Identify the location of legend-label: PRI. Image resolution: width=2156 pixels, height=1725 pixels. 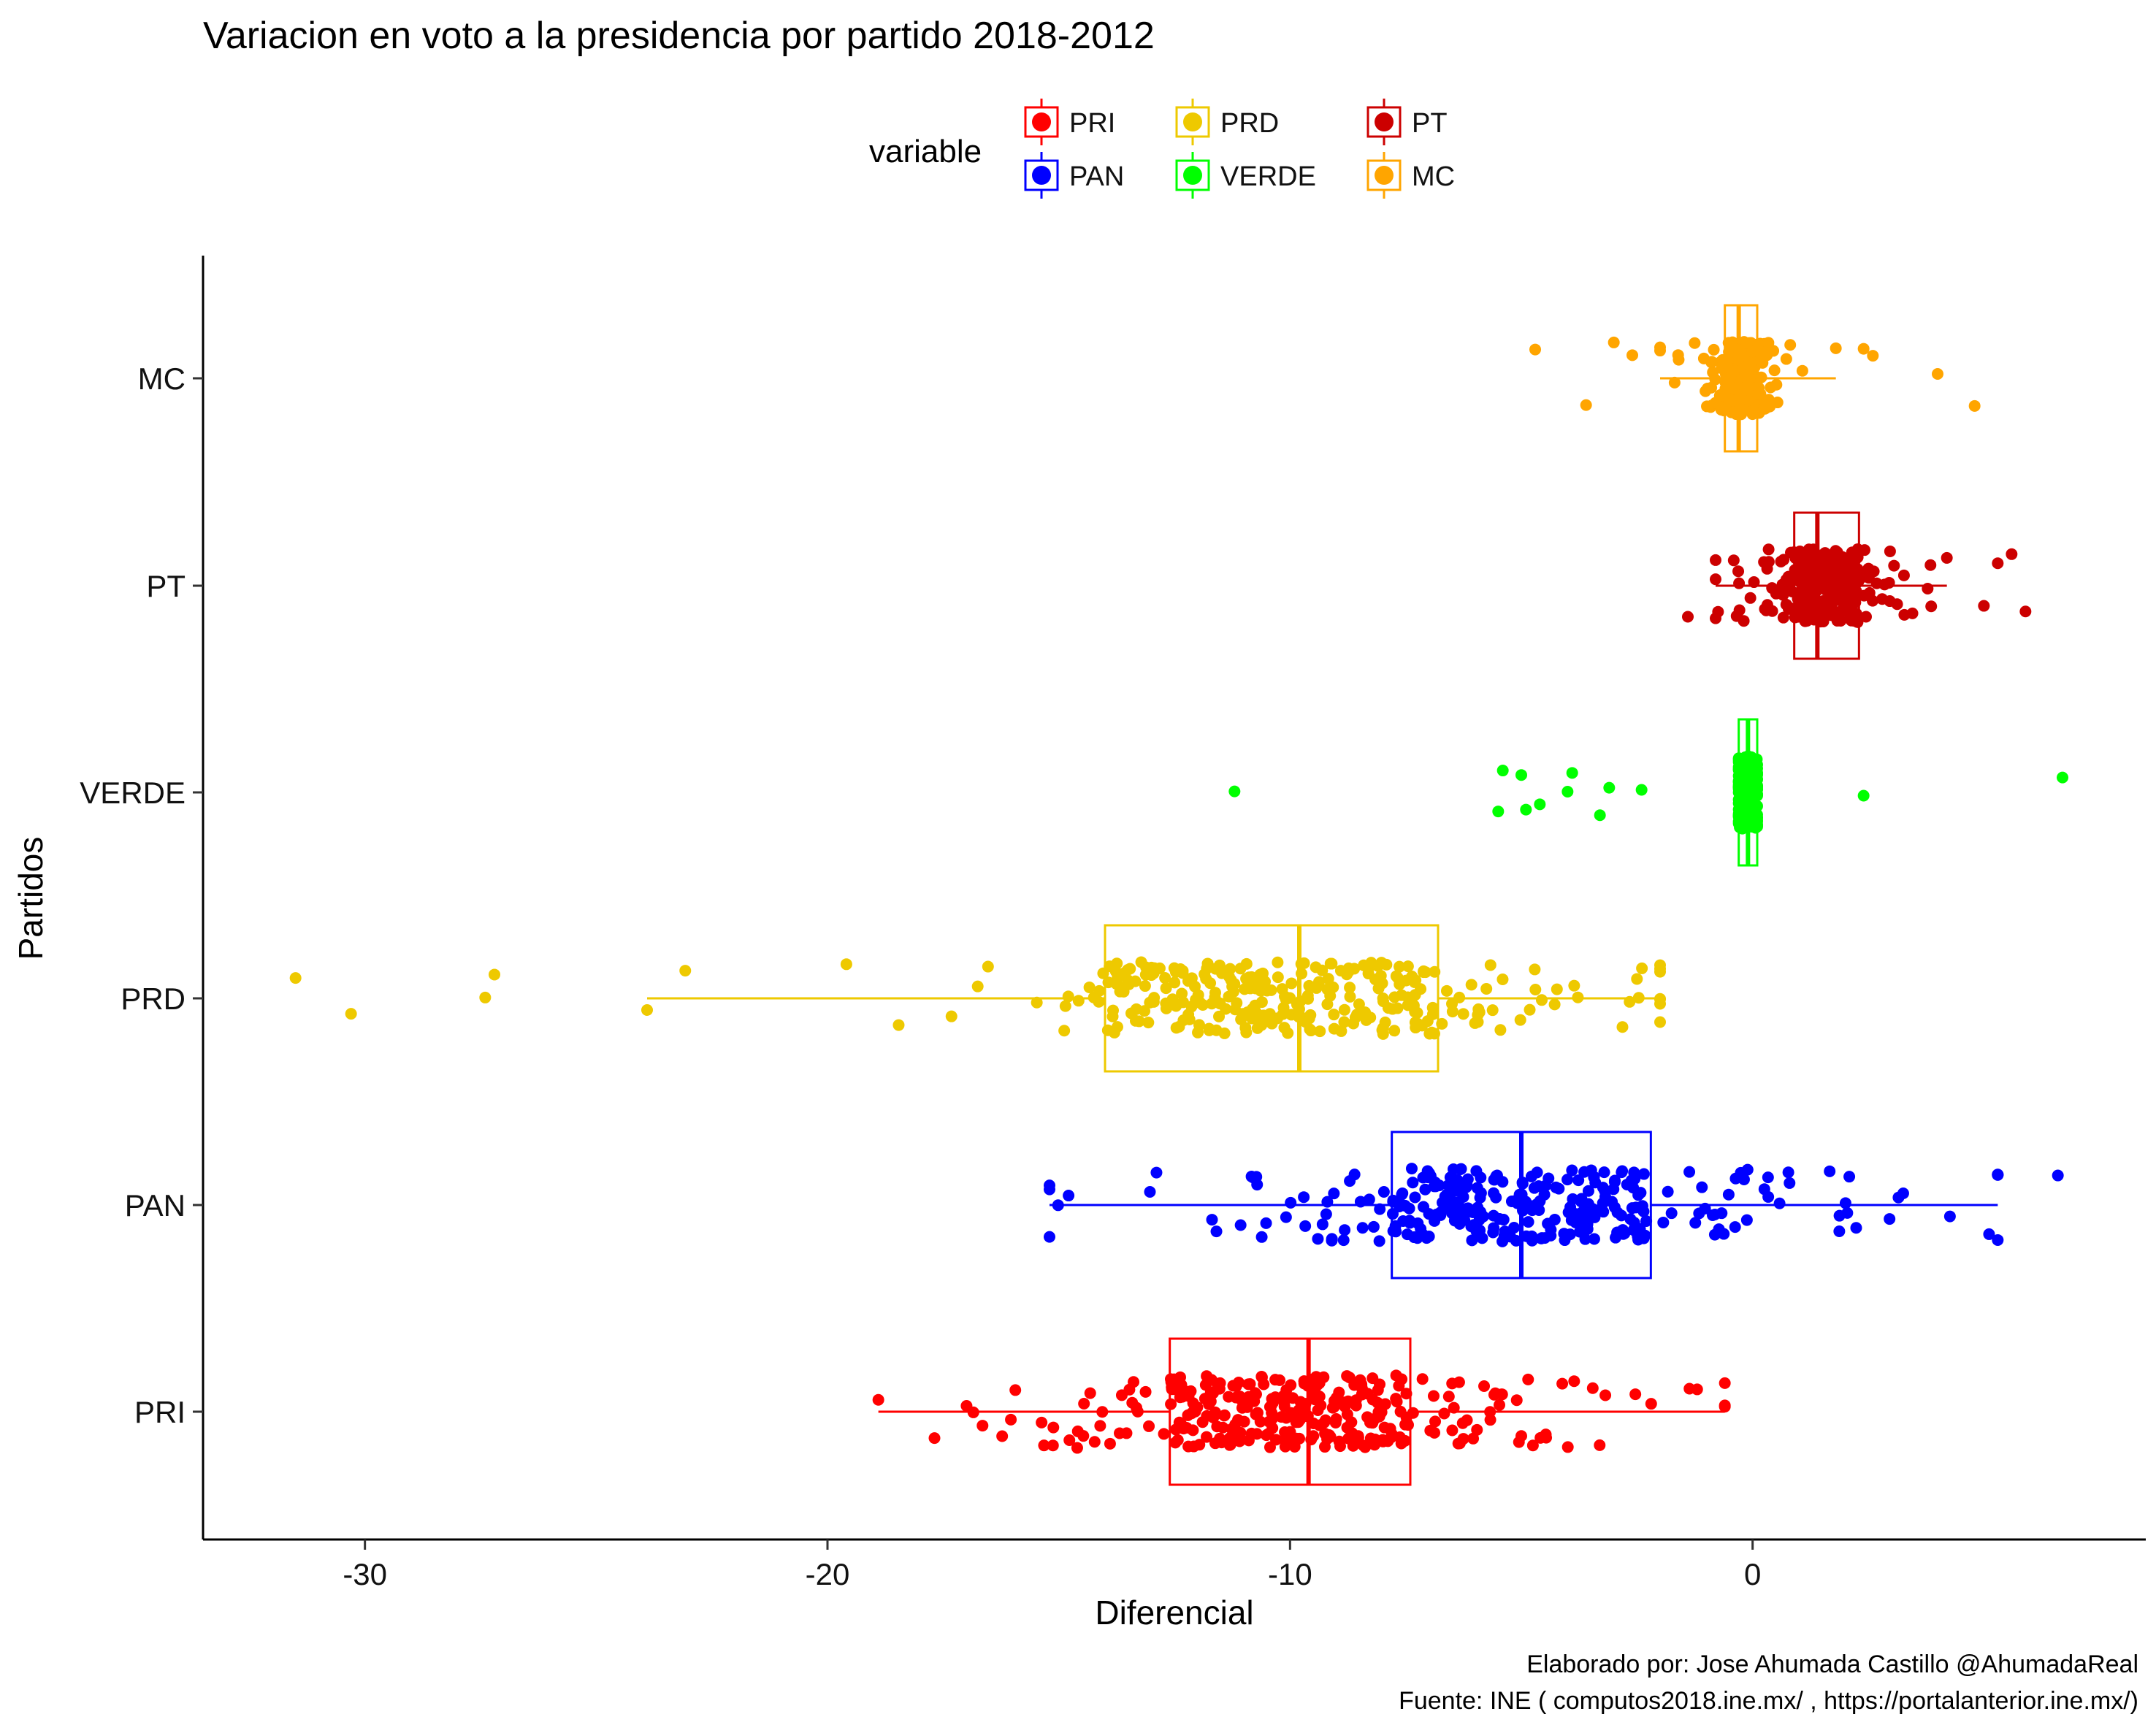
(1092, 123).